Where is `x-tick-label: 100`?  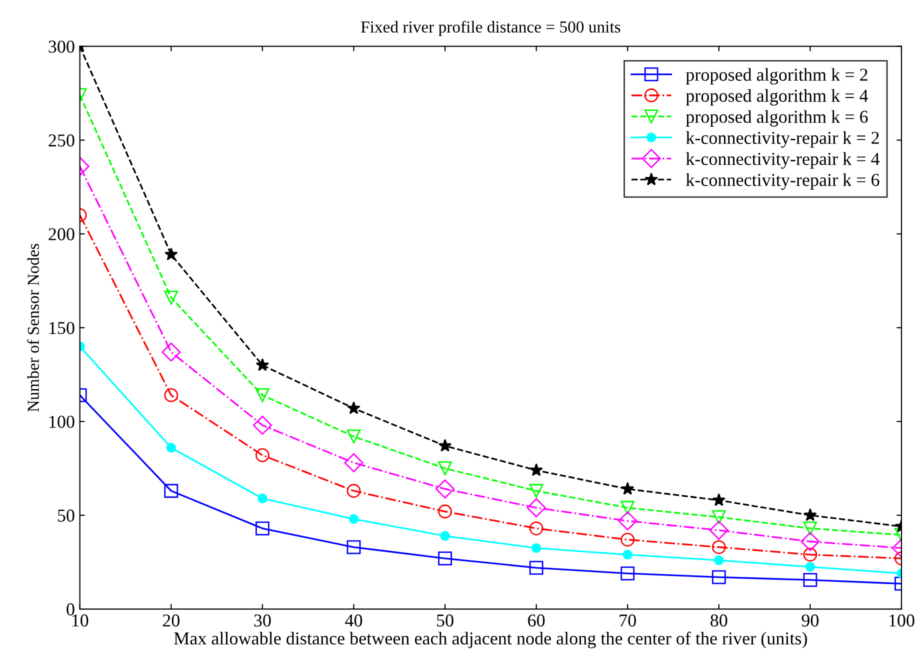
x-tick-label: 100 is located at coordinates (902, 620).